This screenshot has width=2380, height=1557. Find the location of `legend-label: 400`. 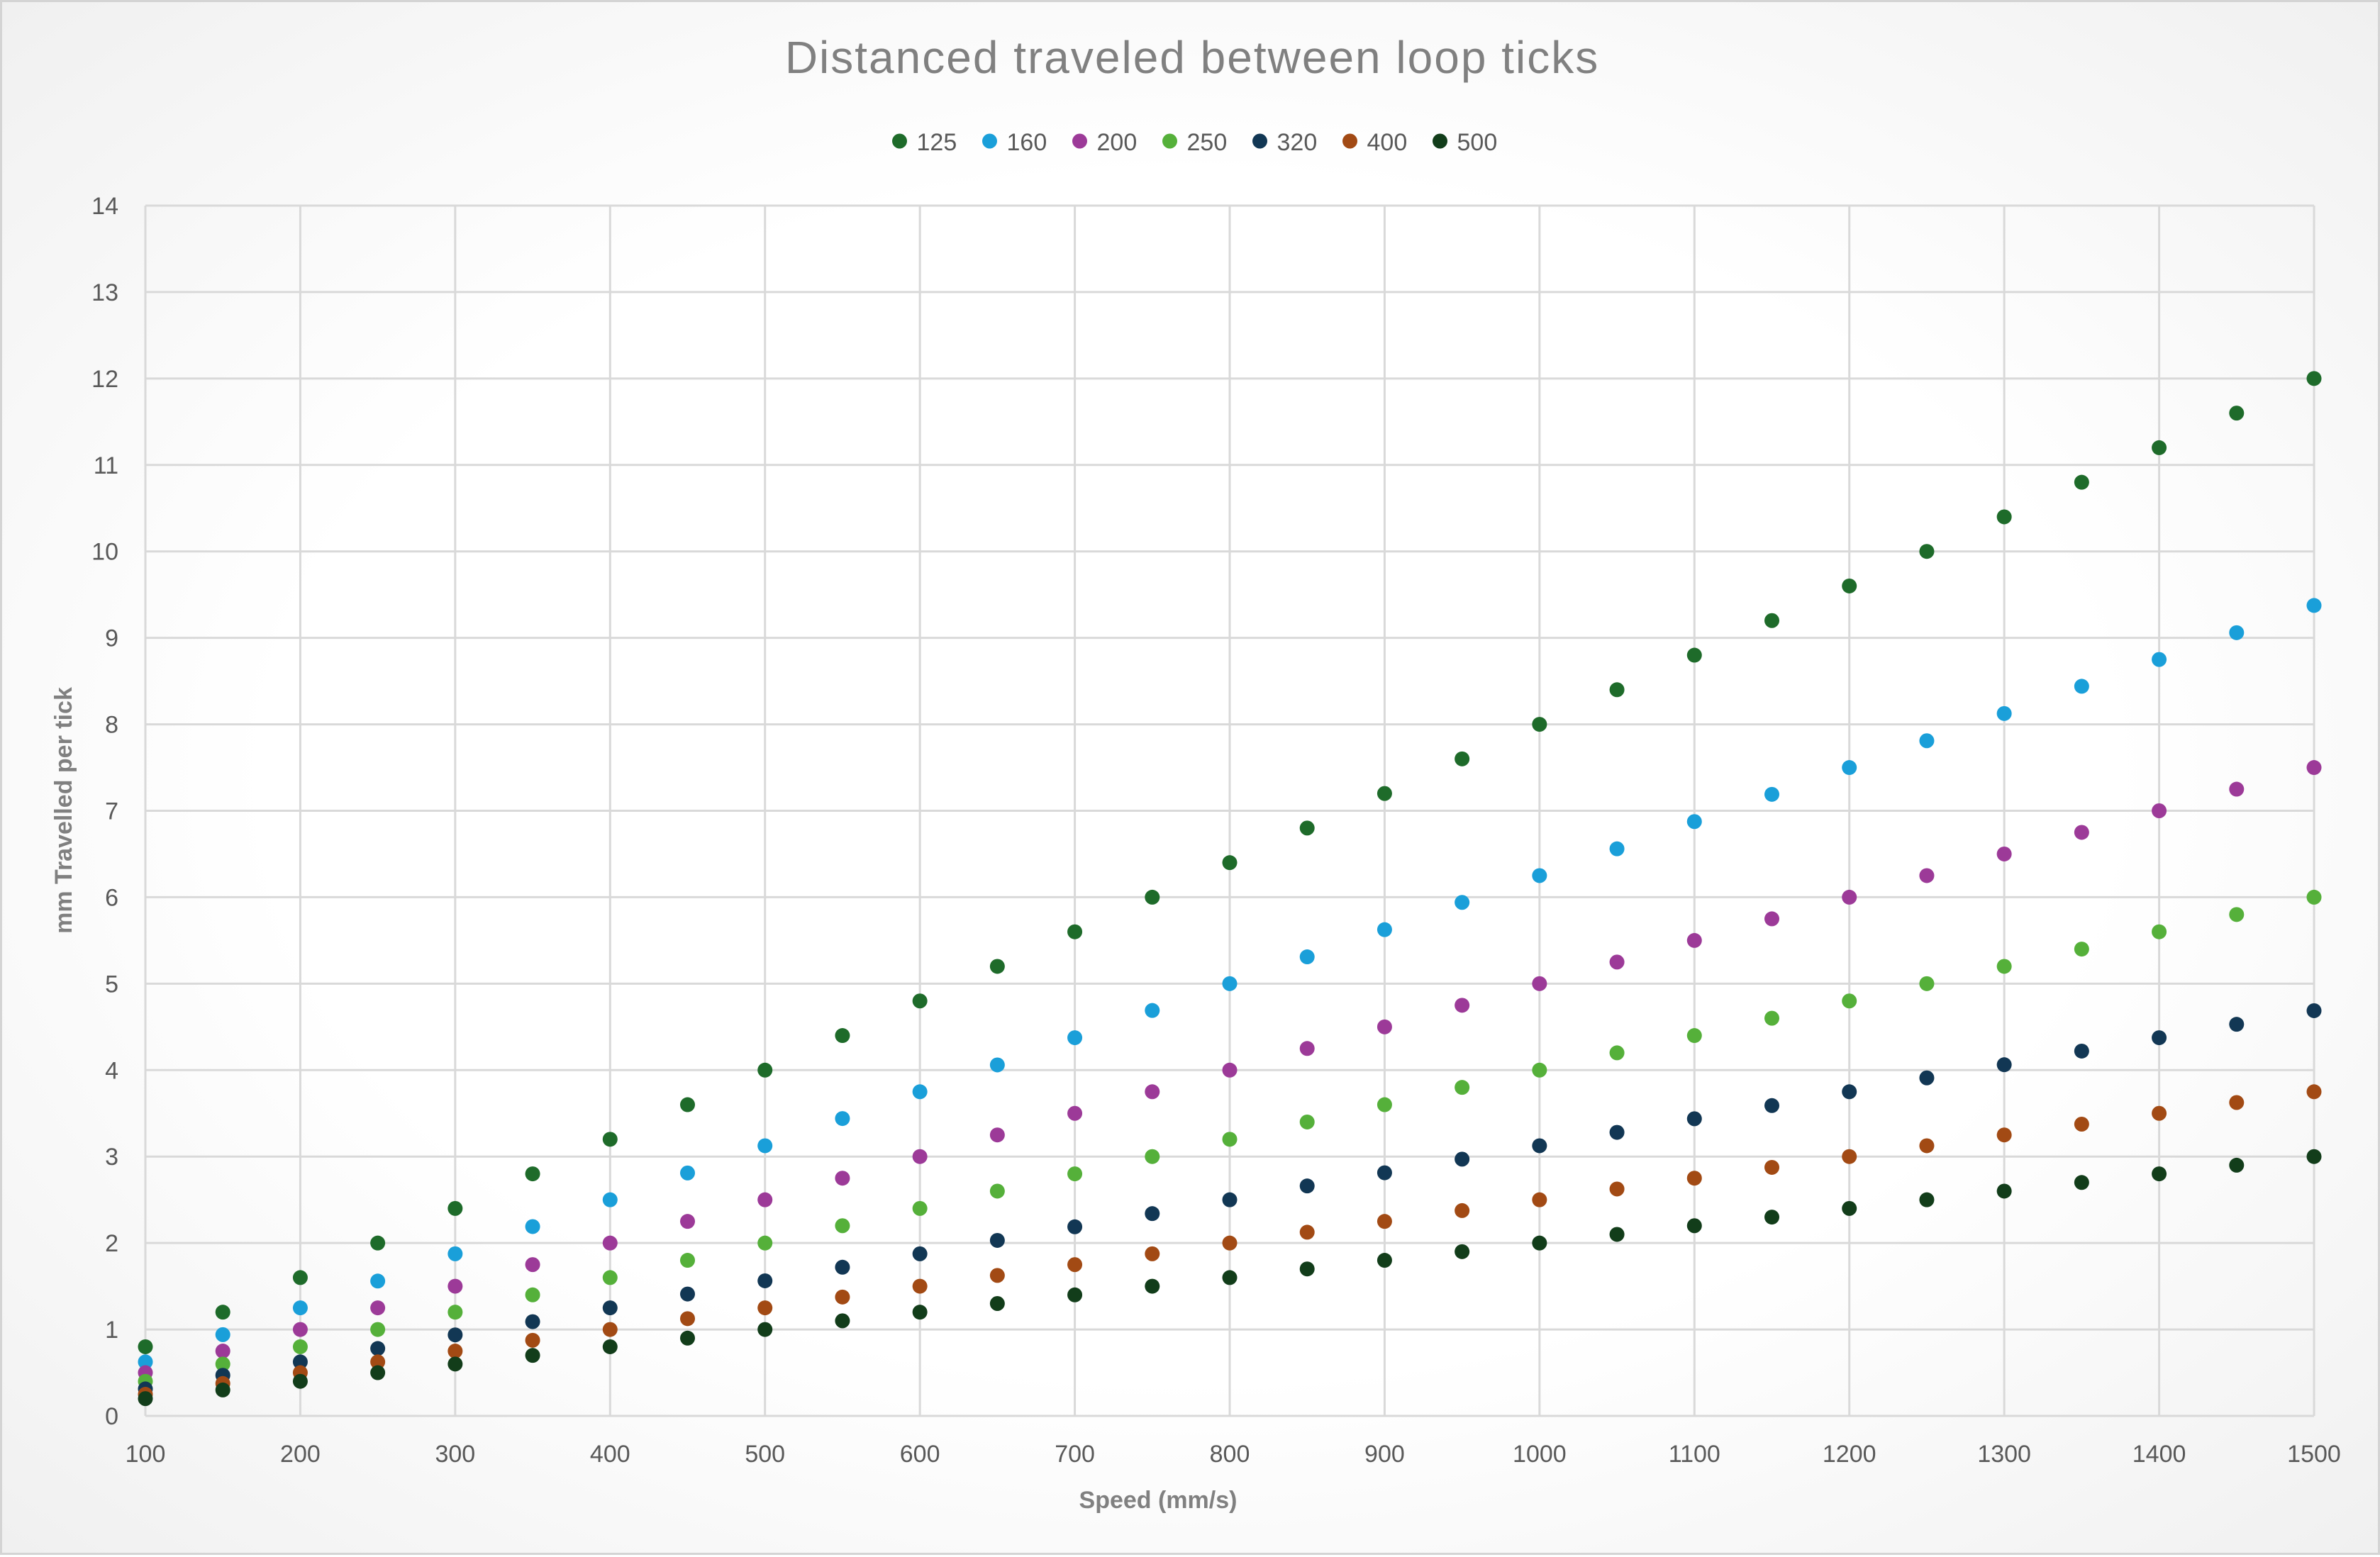

legend-label: 400 is located at coordinates (1388, 142).